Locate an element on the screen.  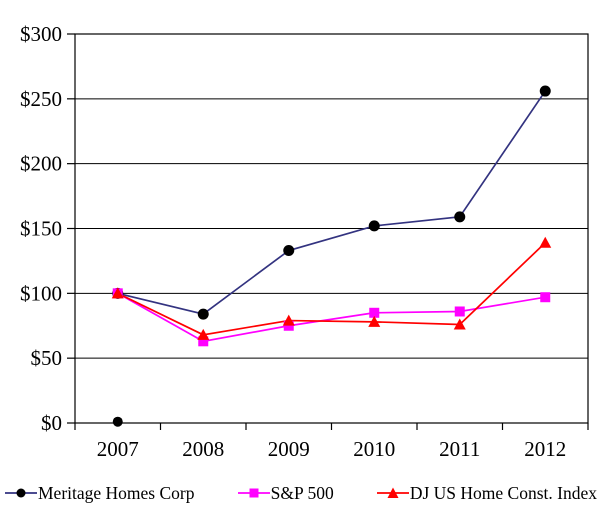
legend-label: DJ US Home Const. Index is located at coordinates (503, 492).